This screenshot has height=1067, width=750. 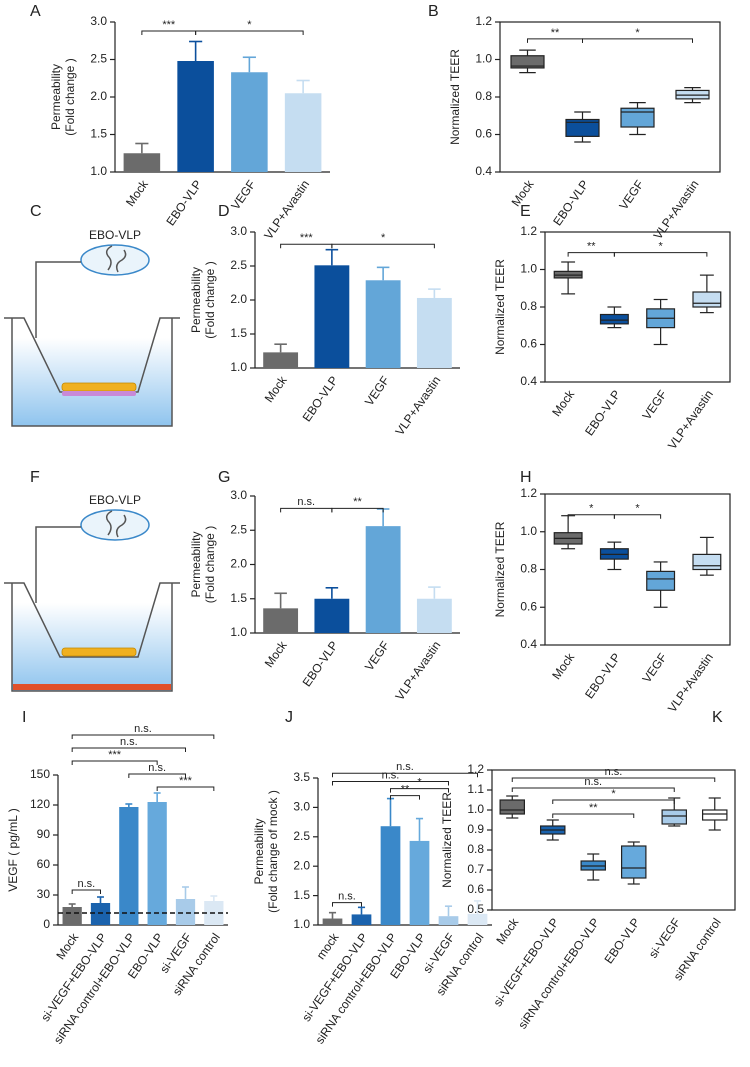 What do you see at coordinates (92, 637) in the screenshot?
I see `well` at bounding box center [92, 637].